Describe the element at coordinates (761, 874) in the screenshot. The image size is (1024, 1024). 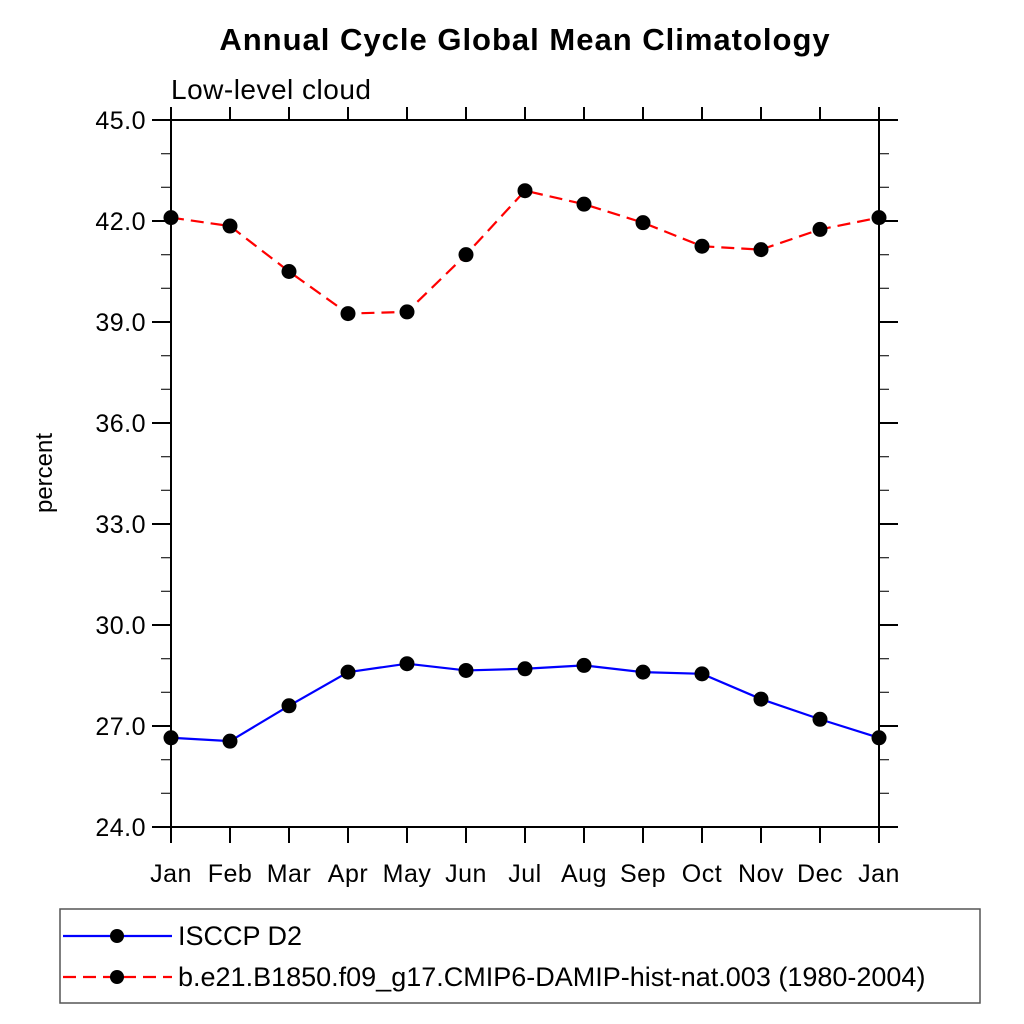
I see `x-tick-label: Nov` at that location.